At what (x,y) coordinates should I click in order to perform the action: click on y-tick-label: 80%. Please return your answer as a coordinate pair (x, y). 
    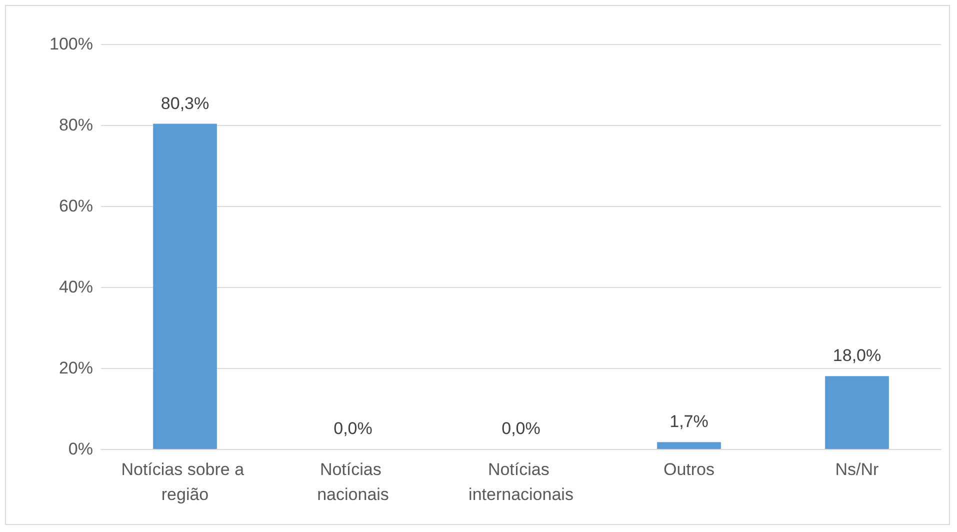
    Looking at the image, I should click on (75, 125).